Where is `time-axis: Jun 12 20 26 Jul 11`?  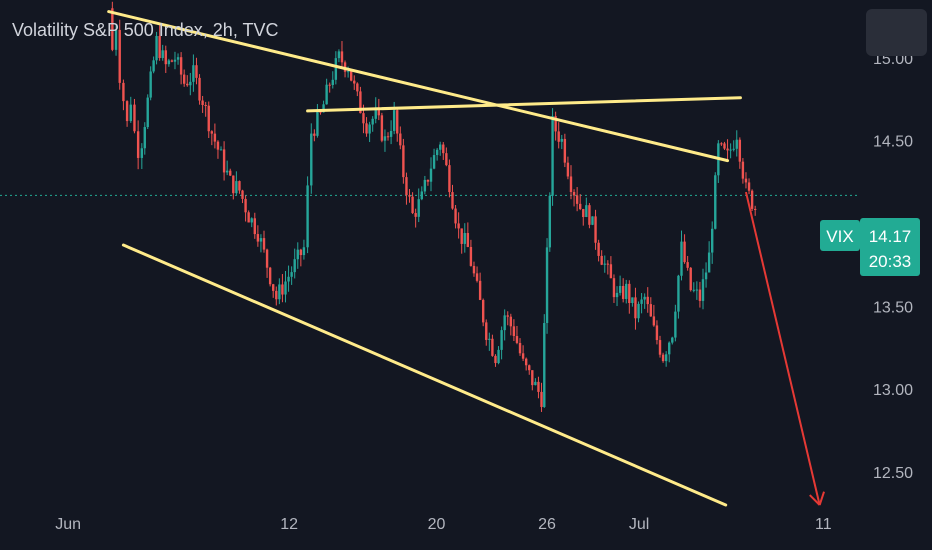 time-axis: Jun 12 20 26 Jul 11 is located at coordinates (443, 524).